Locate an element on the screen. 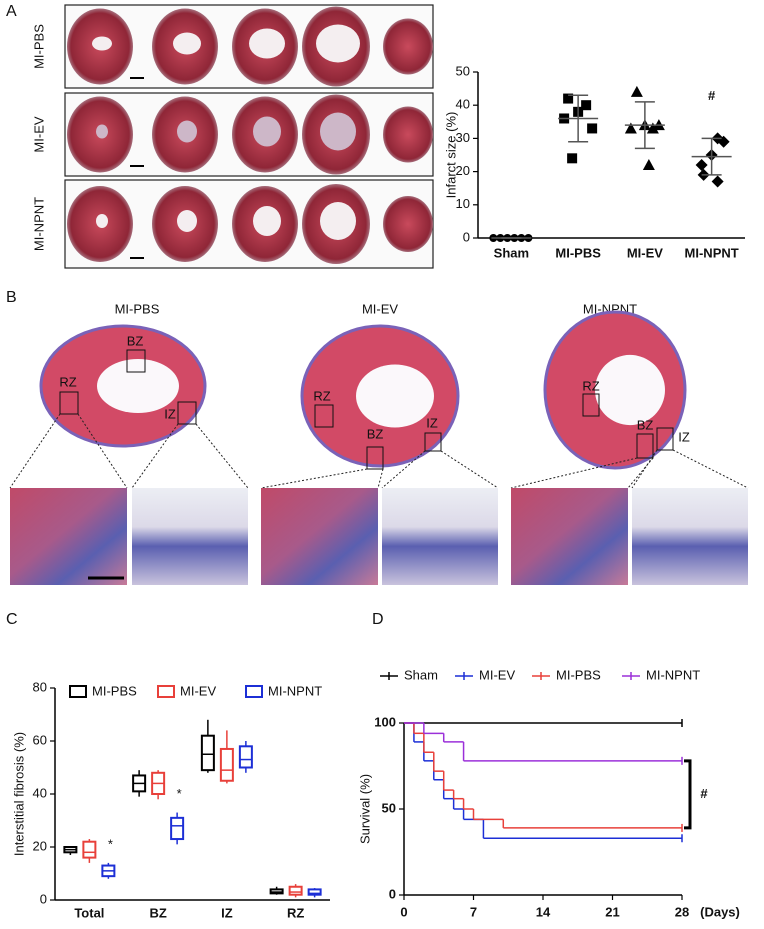 The width and height of the screenshot is (764, 929). x-tick-label: IZ is located at coordinates (227, 912).